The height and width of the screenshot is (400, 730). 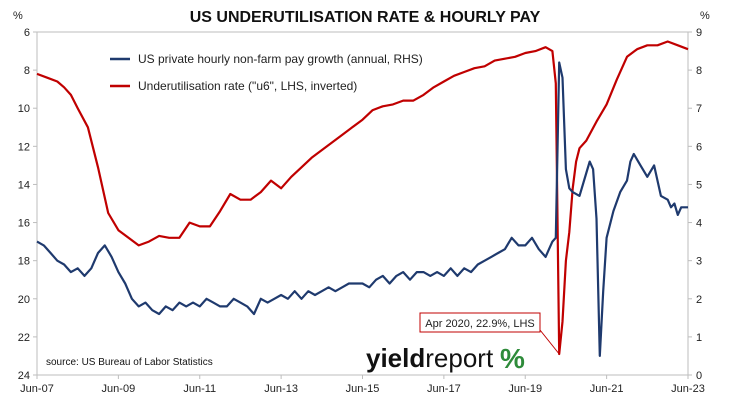 What do you see at coordinates (512, 358) in the screenshot?
I see `logo-percent-icon: %` at bounding box center [512, 358].